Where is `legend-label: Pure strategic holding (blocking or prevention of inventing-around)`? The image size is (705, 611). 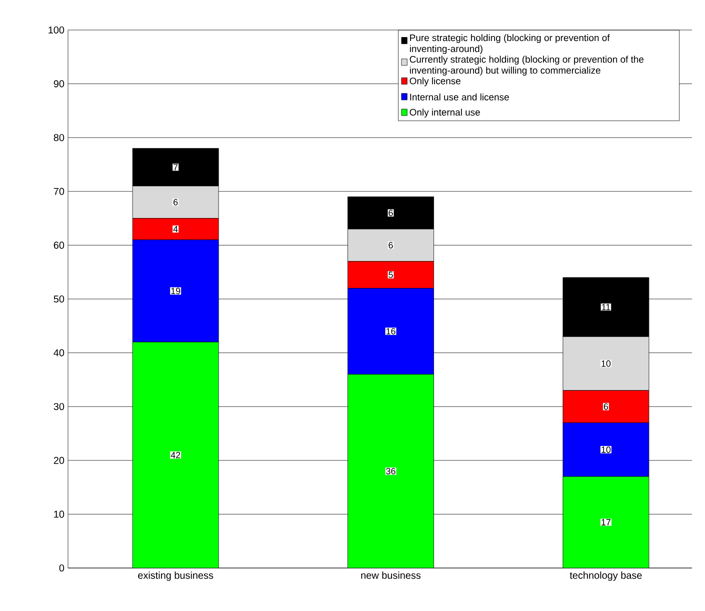 legend-label: Pure strategic holding (blocking or prevention of inventing-around) is located at coordinates (510, 44).